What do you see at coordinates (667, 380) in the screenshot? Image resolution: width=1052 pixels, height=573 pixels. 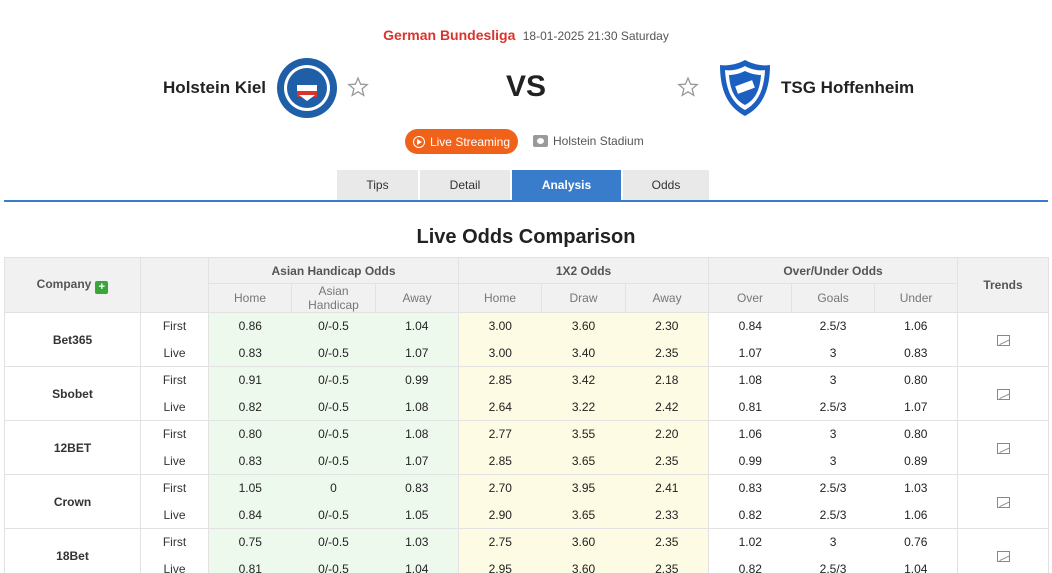 I see `odds-value: 2.18` at bounding box center [667, 380].